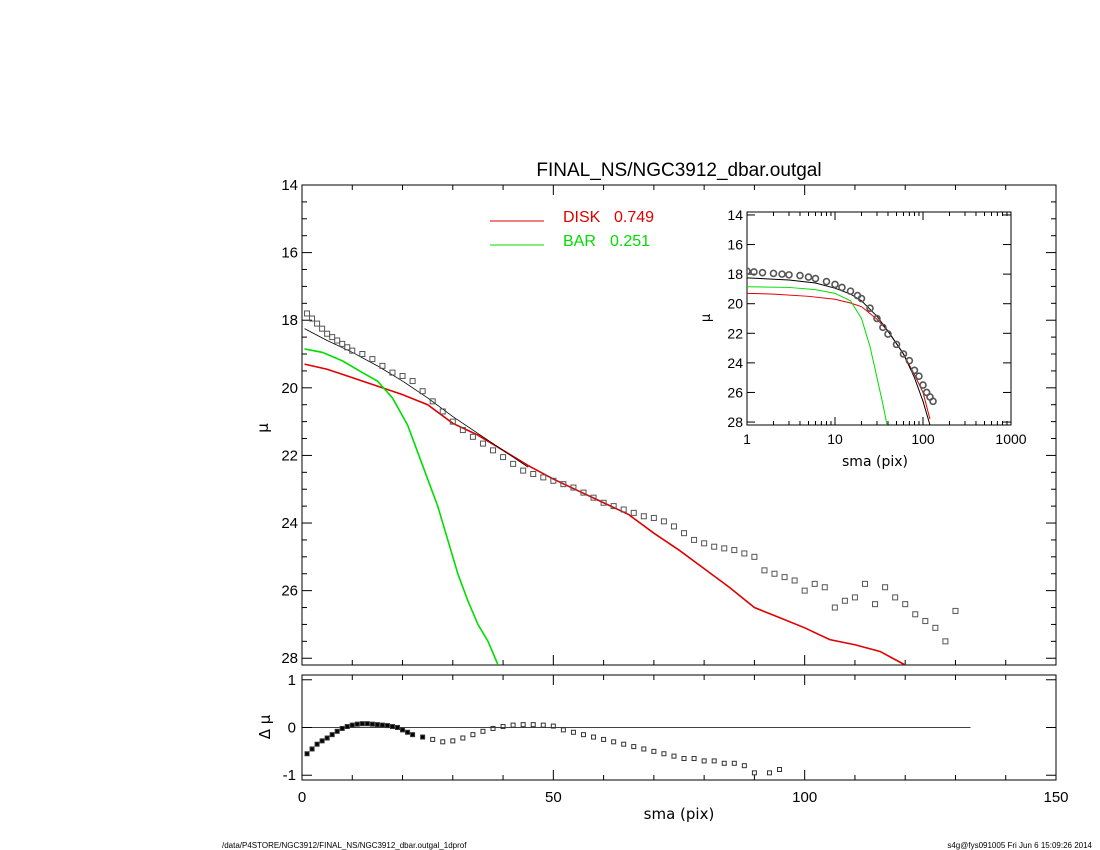 The height and width of the screenshot is (850, 1100). I want to click on inset-y-tick-label: 28, so click(735, 422).